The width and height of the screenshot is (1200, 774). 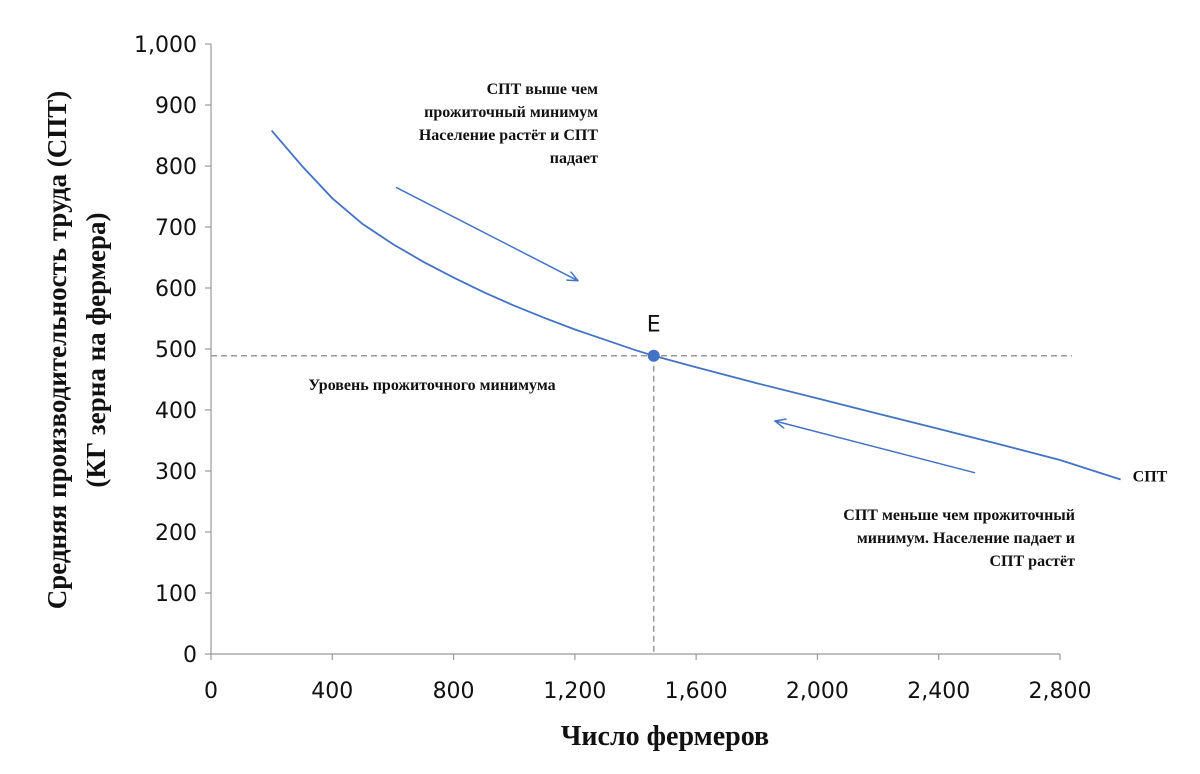 I want to click on x-tick-label: 0, so click(x=211, y=691).